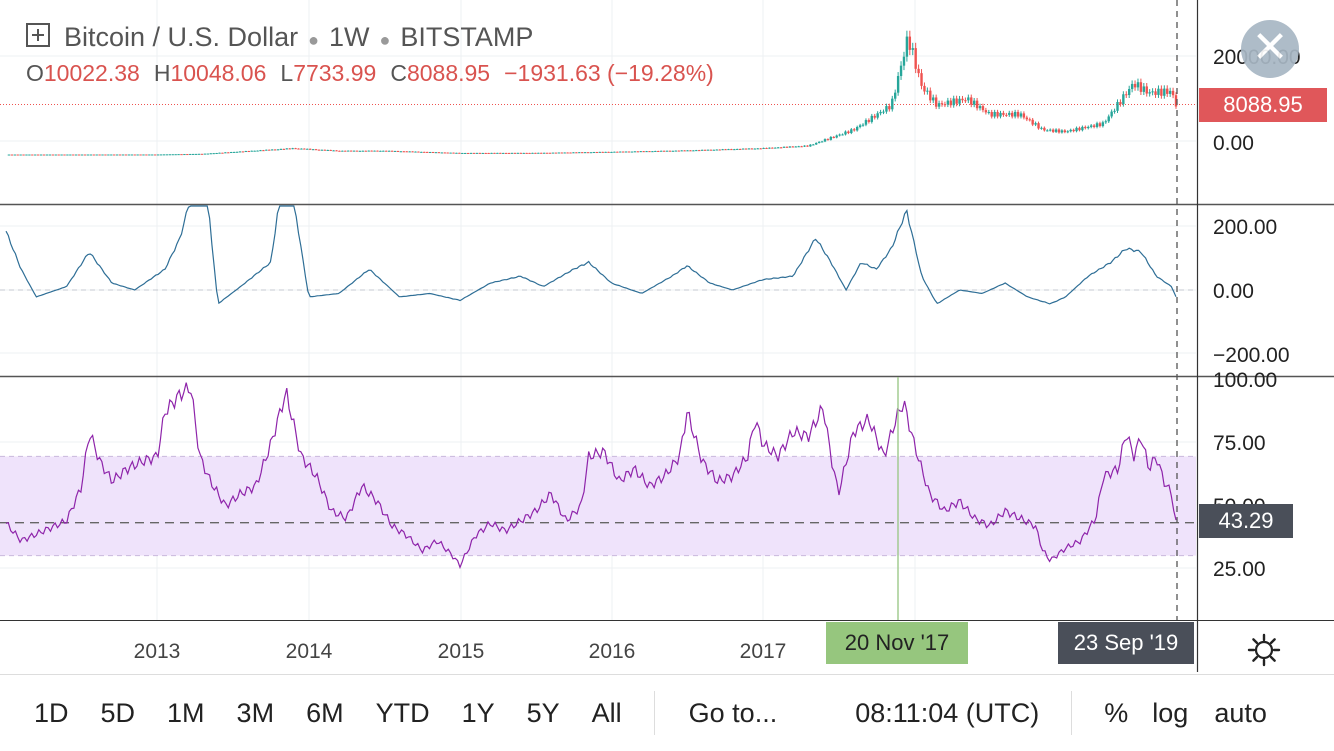 The height and width of the screenshot is (751, 1334). I want to click on range-5d: 5D, so click(118, 712).